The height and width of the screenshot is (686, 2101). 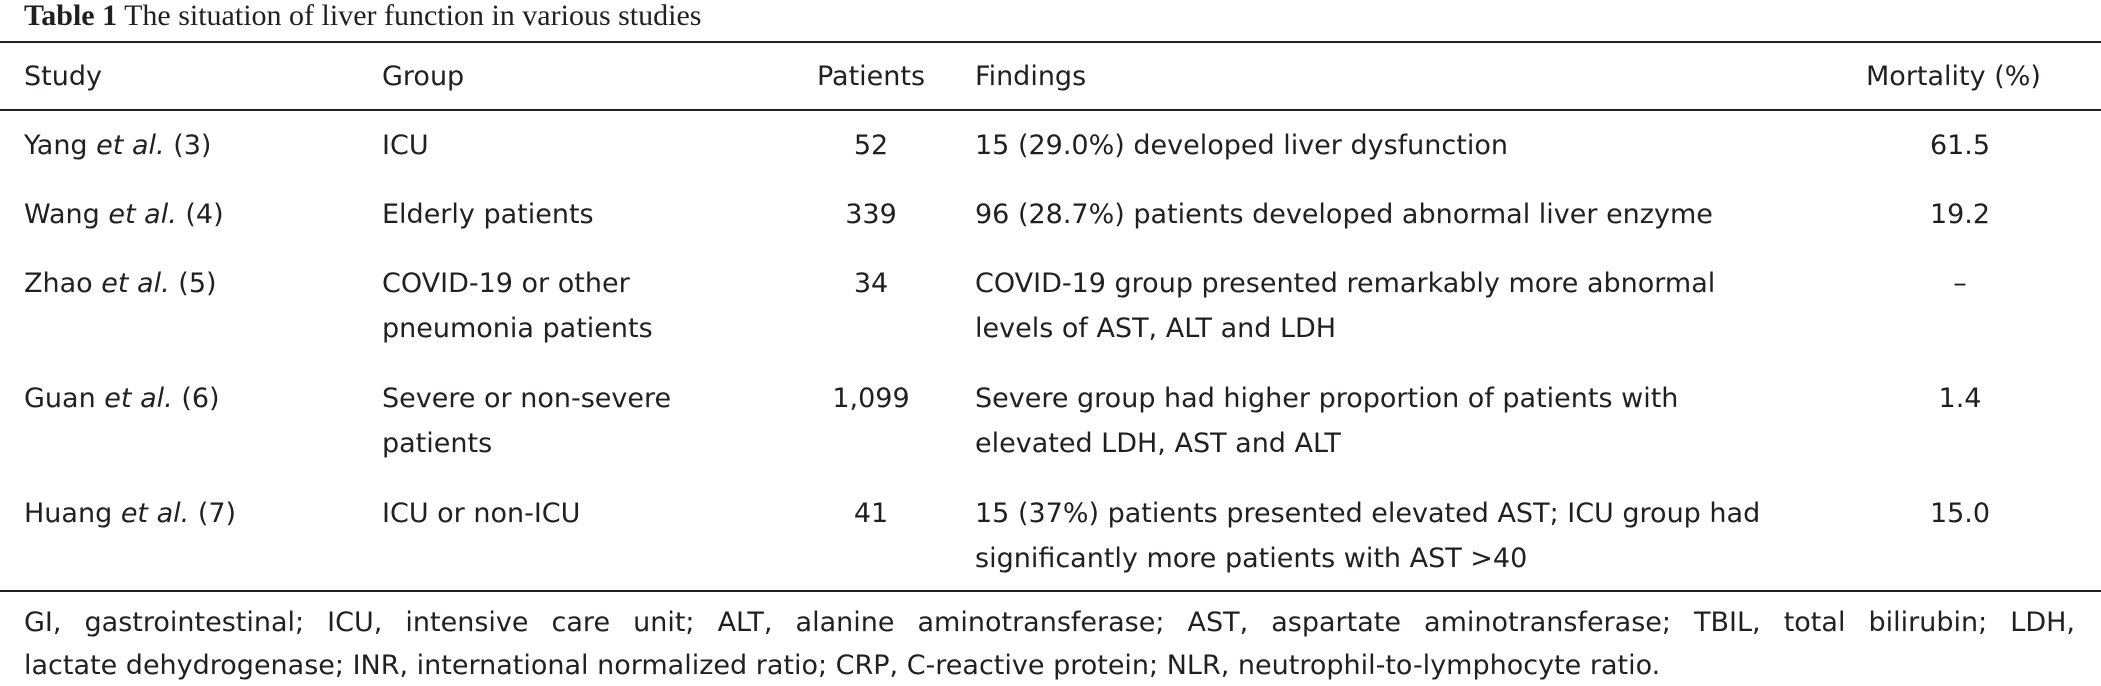 I want to click on header-cell: Study, so click(x=63, y=76).